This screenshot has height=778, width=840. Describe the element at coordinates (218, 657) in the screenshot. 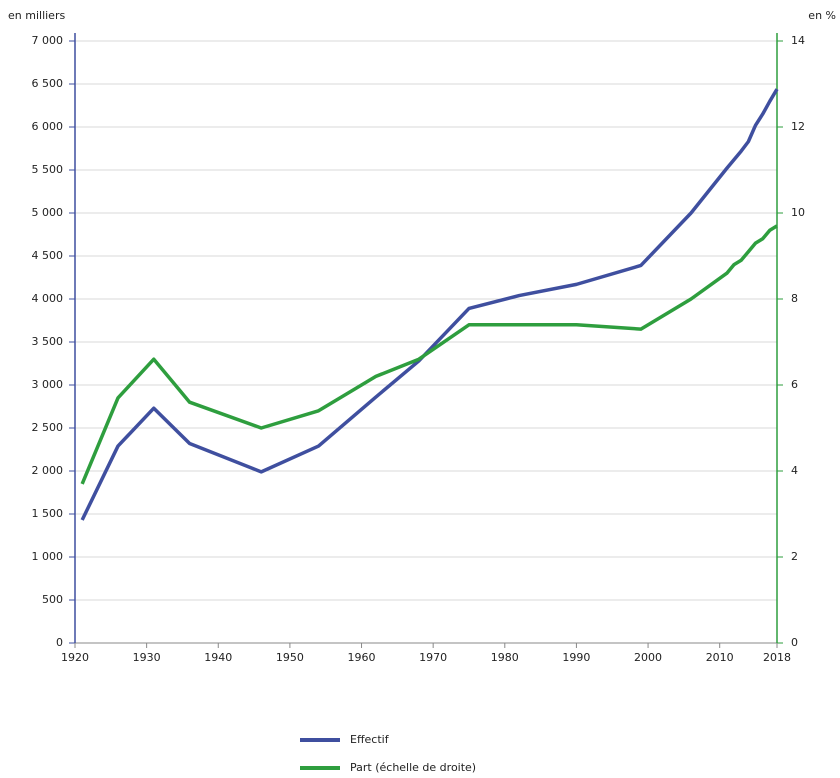

I see `x-tick-label: 1940` at that location.